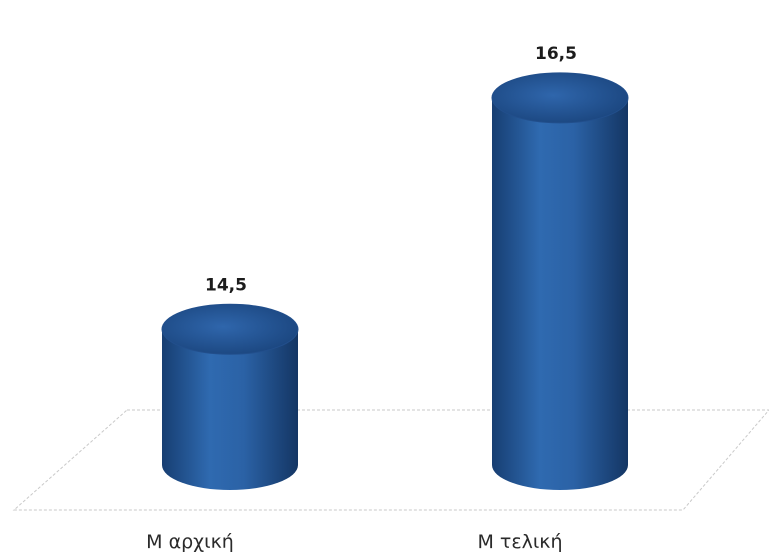  I want to click on data-label-1: 14,5, so click(226, 285).